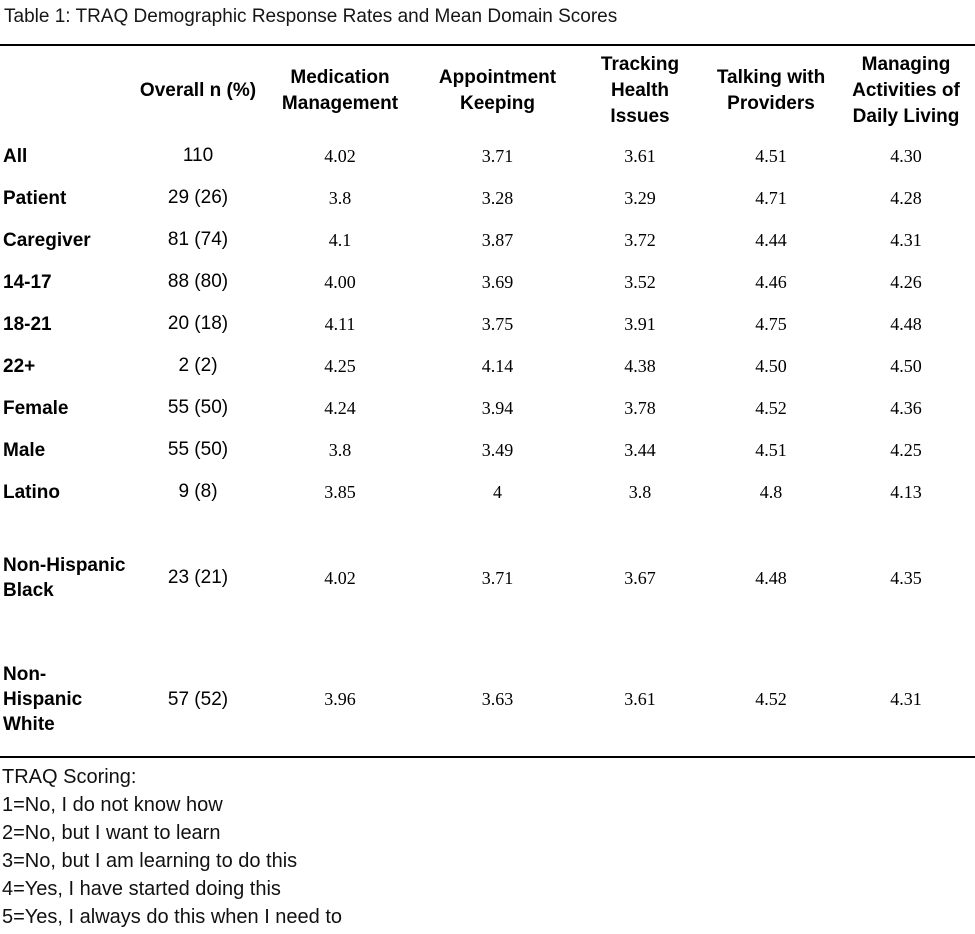 Image resolution: width=975 pixels, height=934 pixels. I want to click on column-header-medication-management: Medication Management, so click(340, 90).